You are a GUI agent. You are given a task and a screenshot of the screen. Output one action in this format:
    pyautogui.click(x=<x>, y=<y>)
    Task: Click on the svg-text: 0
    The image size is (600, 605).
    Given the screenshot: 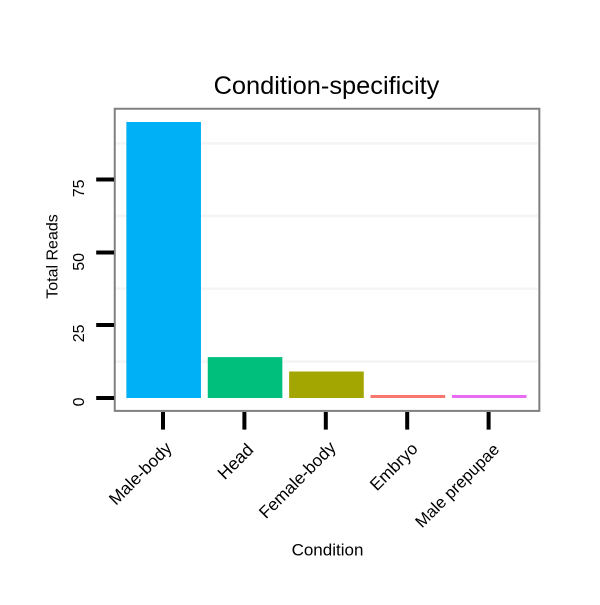 What is the action you would take?
    pyautogui.click(x=79, y=401)
    